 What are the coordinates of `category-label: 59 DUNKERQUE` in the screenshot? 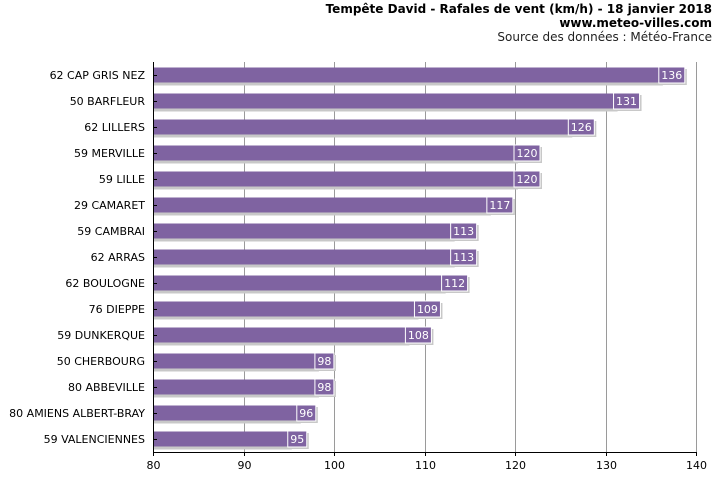 It's located at (101, 335).